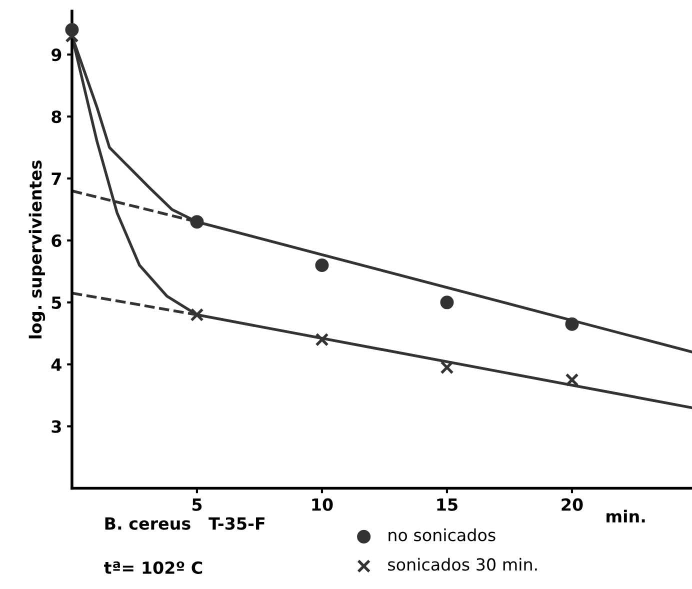 Image resolution: width=692 pixels, height=589 pixels. I want to click on x-axis-title: min., so click(625, 516).